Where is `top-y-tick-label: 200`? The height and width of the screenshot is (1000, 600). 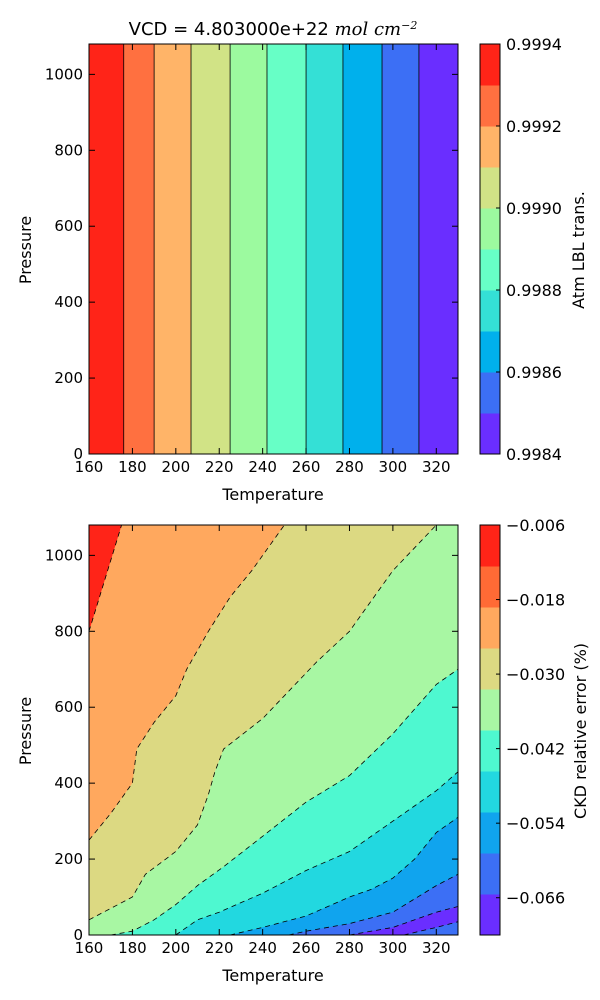 top-y-tick-label: 200 is located at coordinates (68, 378).